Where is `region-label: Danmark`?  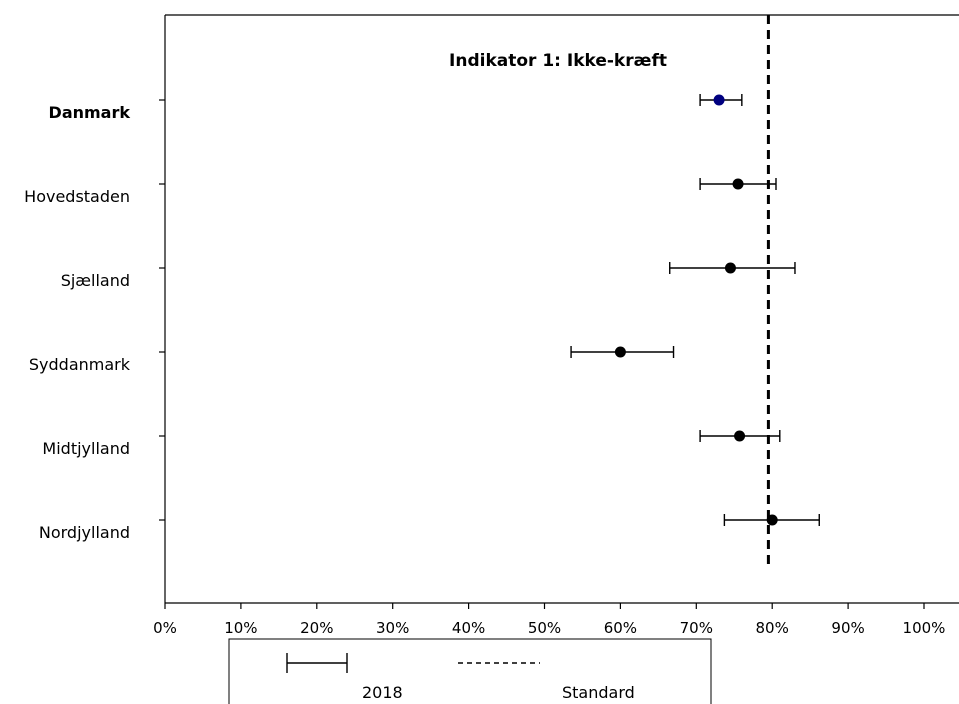 region-label: Danmark is located at coordinates (90, 112).